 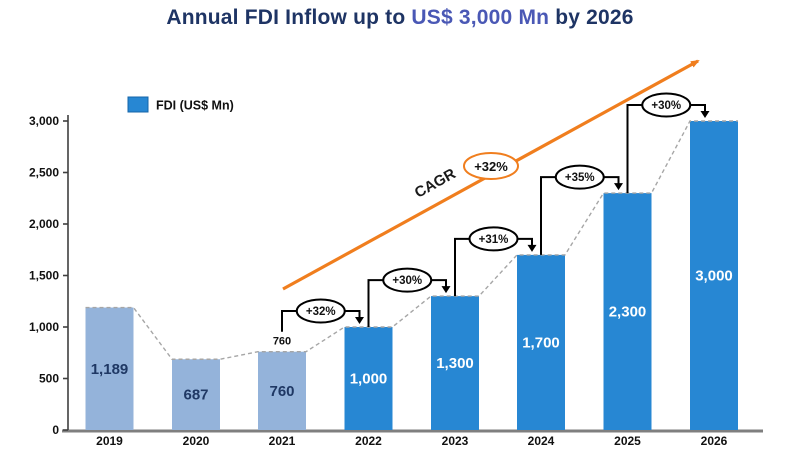 I want to click on bar-2026, so click(x=714, y=275).